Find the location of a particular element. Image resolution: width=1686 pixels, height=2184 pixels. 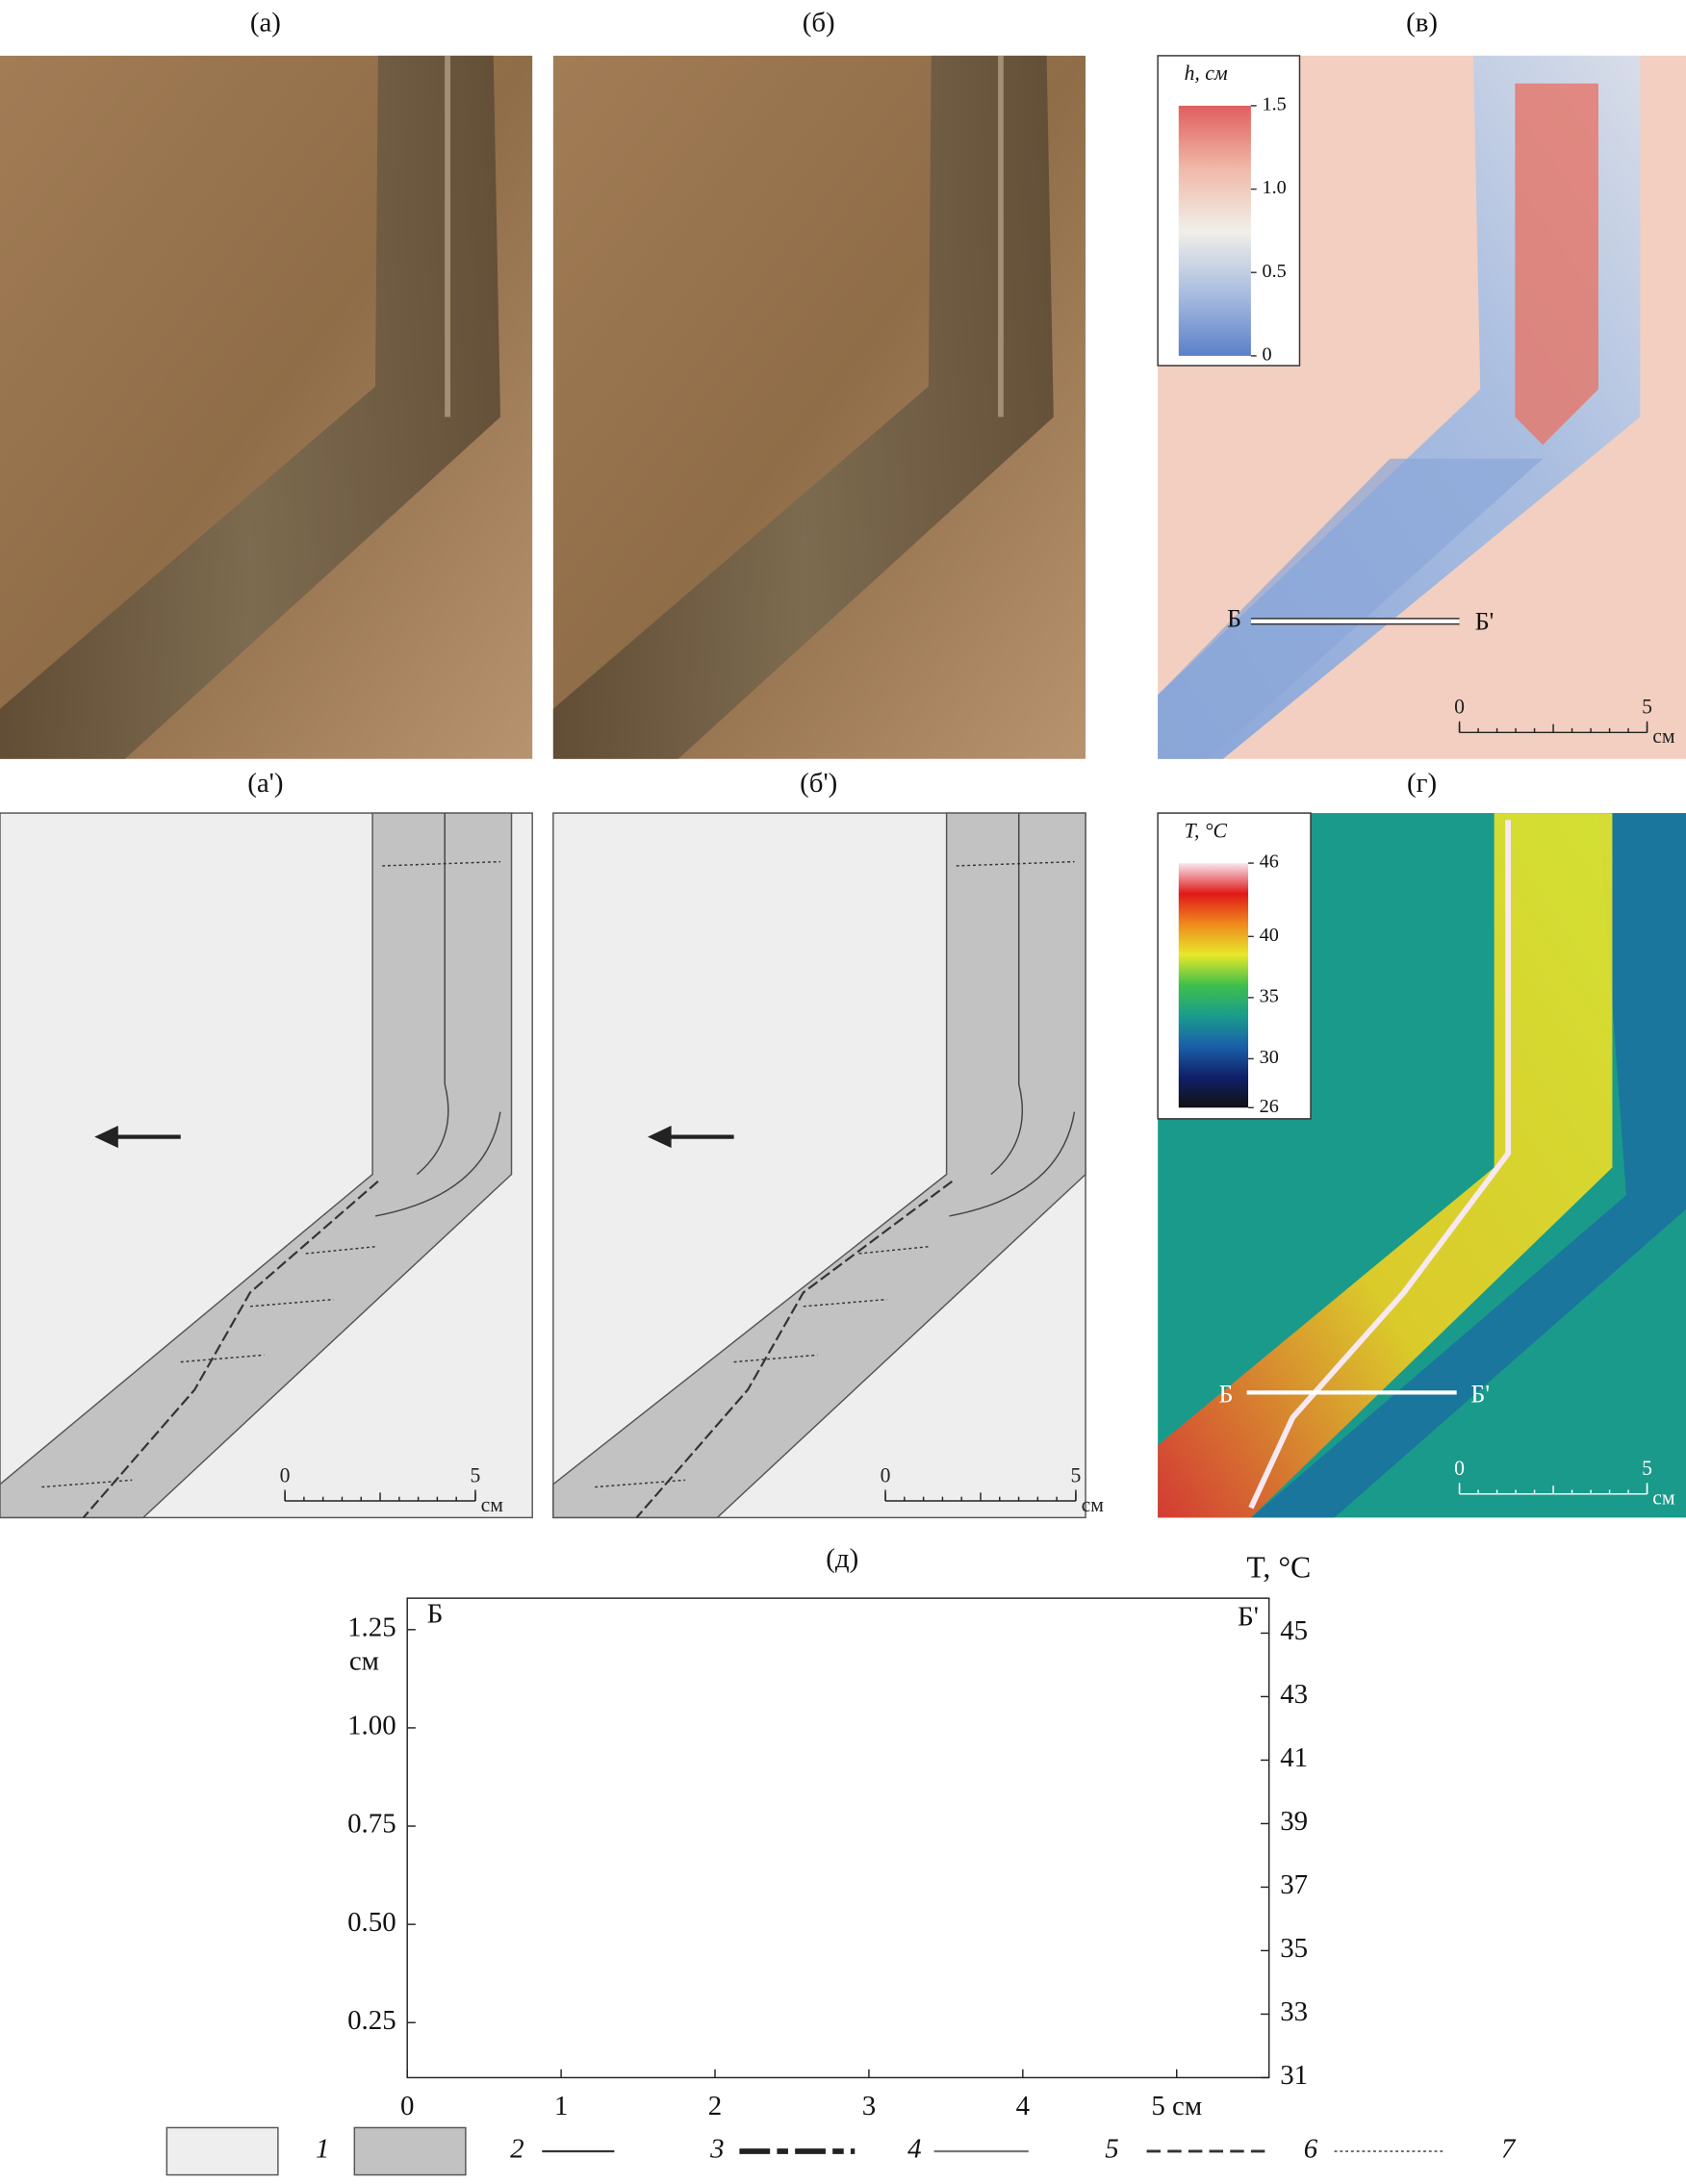

y-tick-label: 0.50 is located at coordinates (371, 1923).